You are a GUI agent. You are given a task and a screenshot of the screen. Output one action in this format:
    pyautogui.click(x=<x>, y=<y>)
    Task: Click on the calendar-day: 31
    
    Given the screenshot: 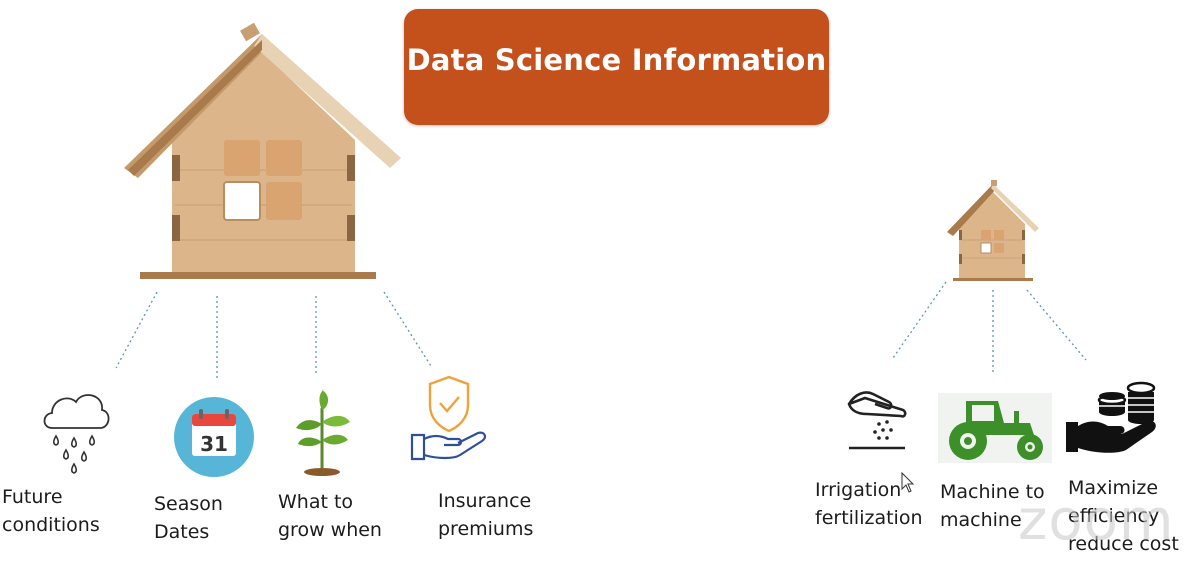 What is the action you would take?
    pyautogui.click(x=214, y=444)
    